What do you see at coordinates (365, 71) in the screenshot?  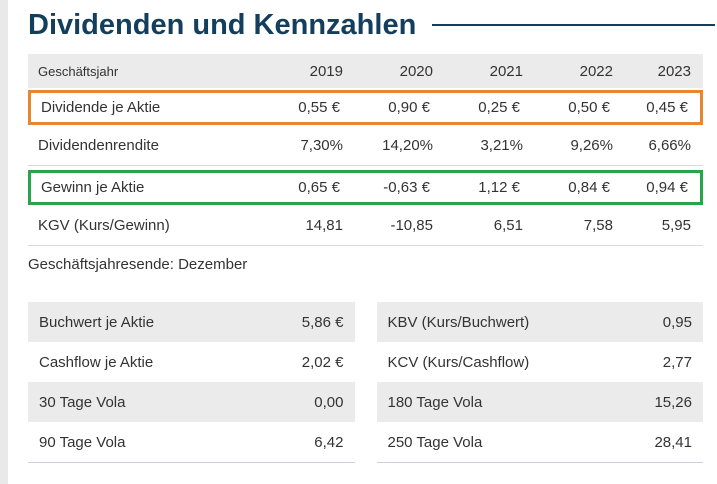 I see `dividends-table-header-row: Geschäftsjahr 2019 2020 2021 2022 2023` at bounding box center [365, 71].